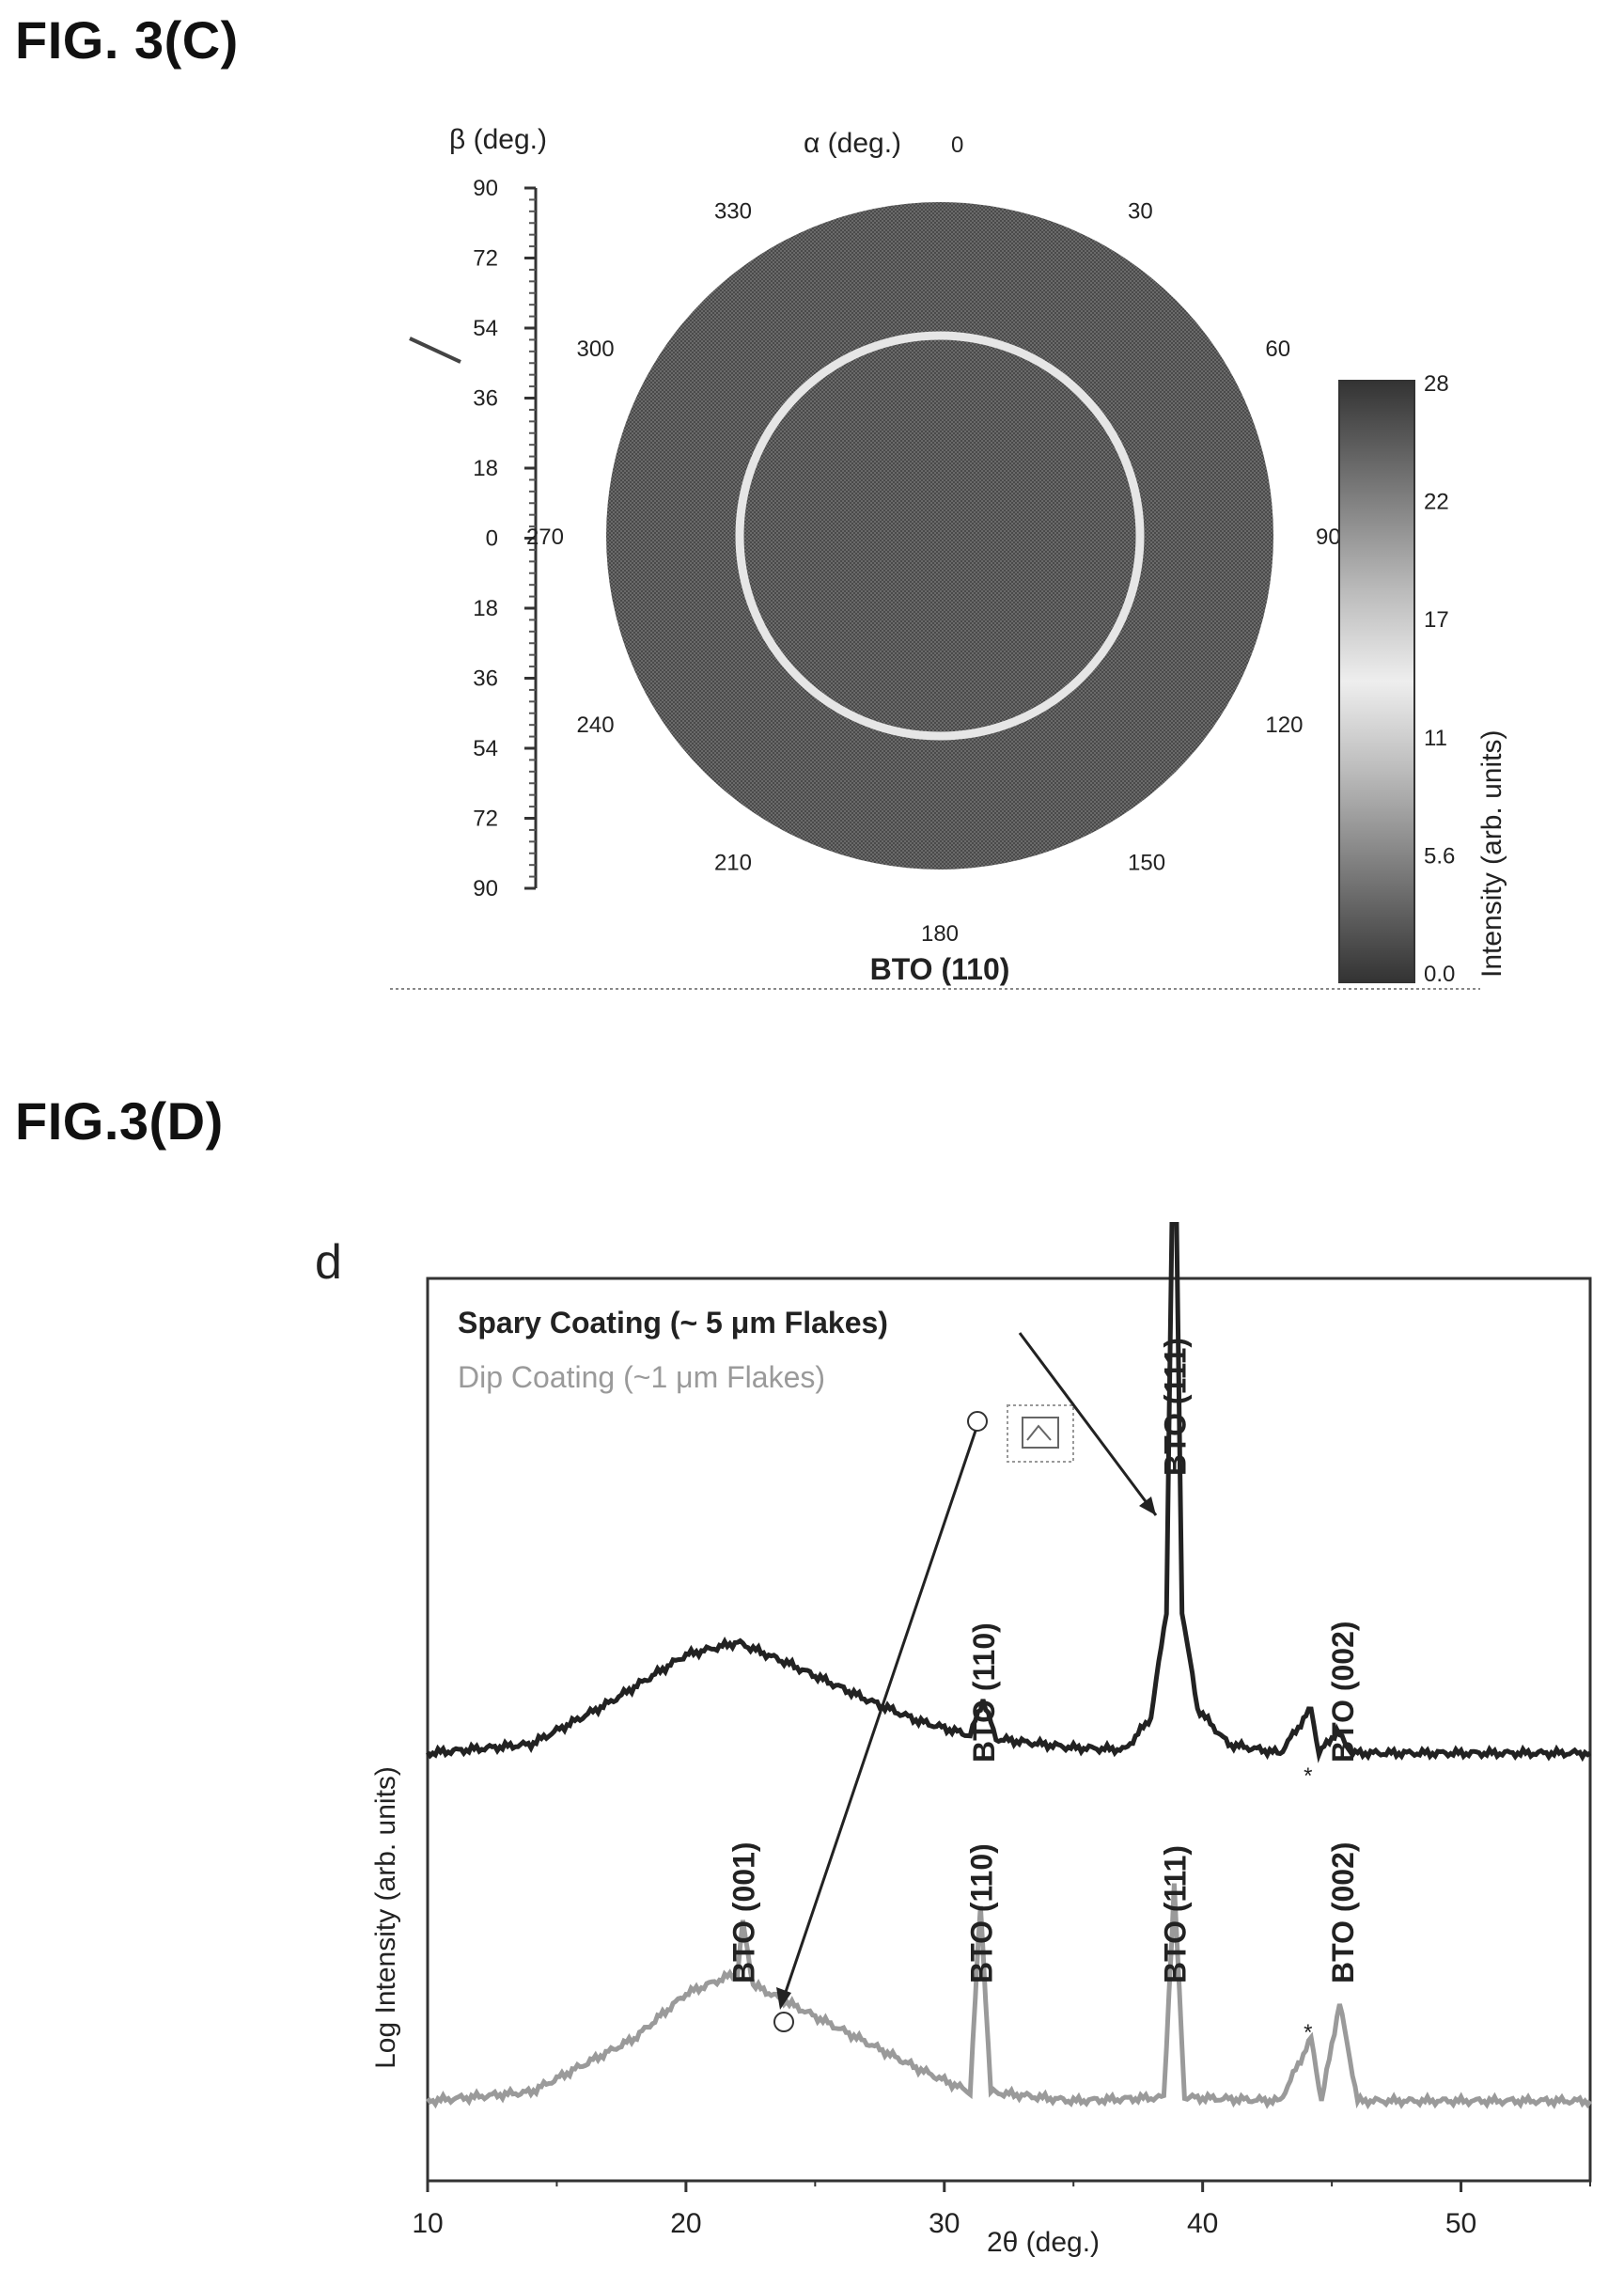  I want to click on x-tick-label: 30, so click(944, 2223).